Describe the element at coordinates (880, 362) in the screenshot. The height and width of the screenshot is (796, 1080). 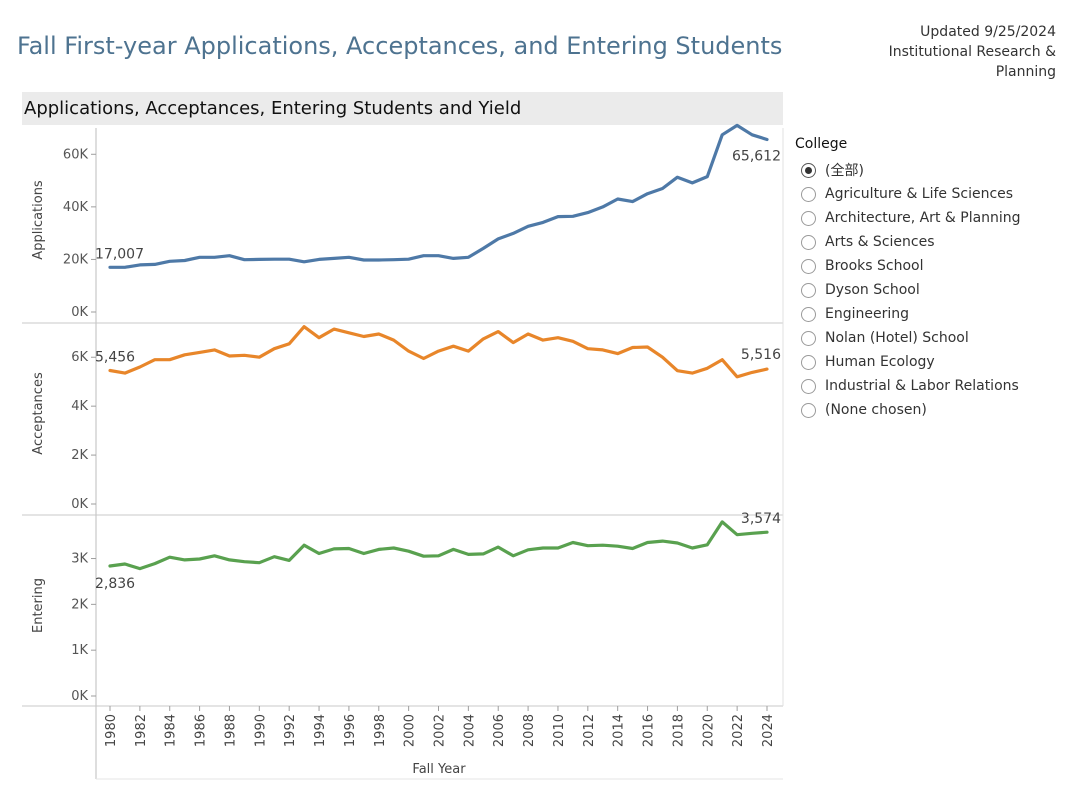
I see `college-option-label: Human Ecology` at that location.